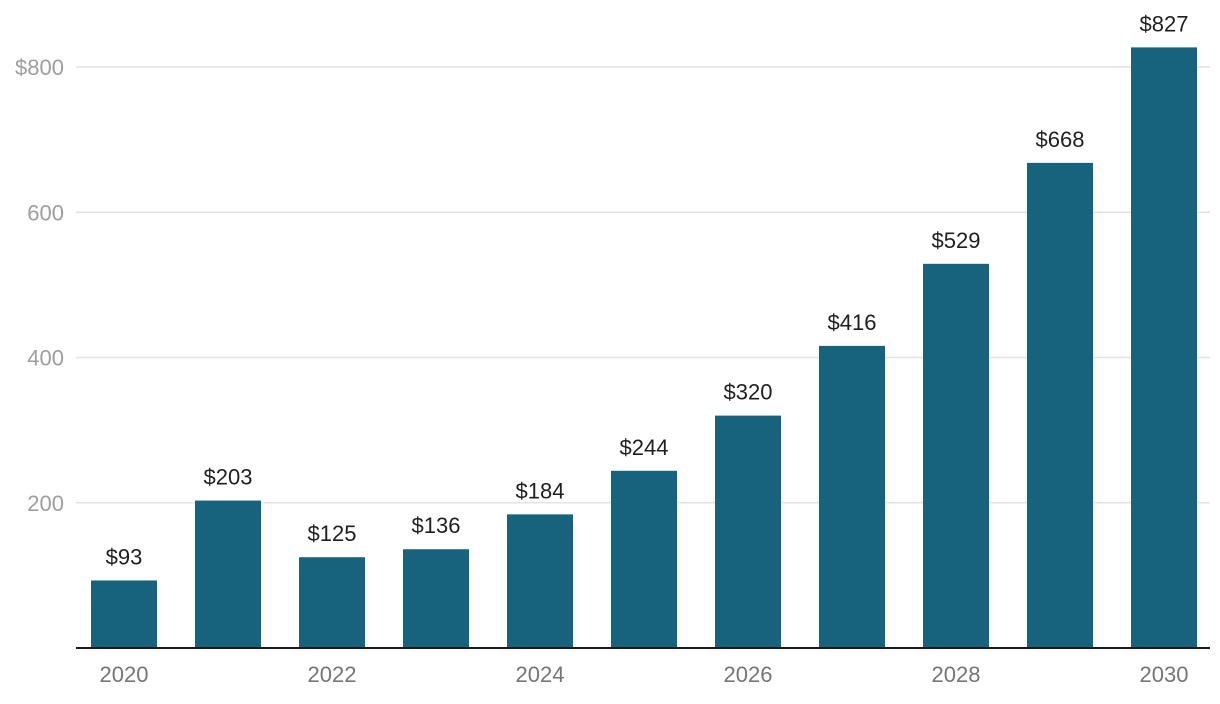  I want to click on y-tick-label: $800, so click(39, 67).